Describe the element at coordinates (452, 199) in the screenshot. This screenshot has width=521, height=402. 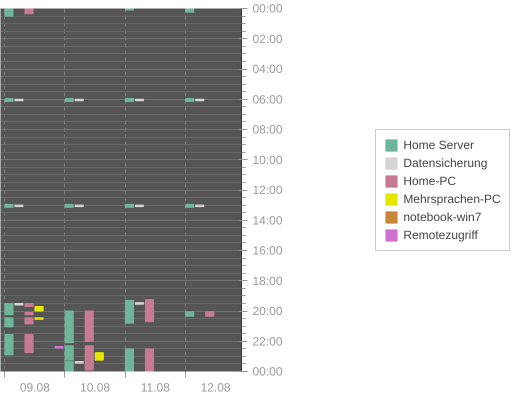
I see `legend-label: Mehrsprachen-PC` at that location.